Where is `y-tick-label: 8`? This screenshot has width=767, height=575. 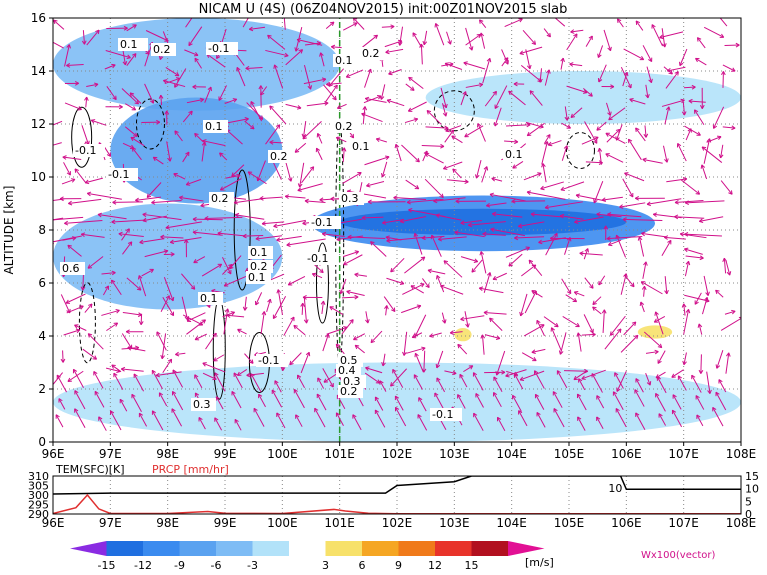 y-tick-label: 8 is located at coordinates (42, 230).